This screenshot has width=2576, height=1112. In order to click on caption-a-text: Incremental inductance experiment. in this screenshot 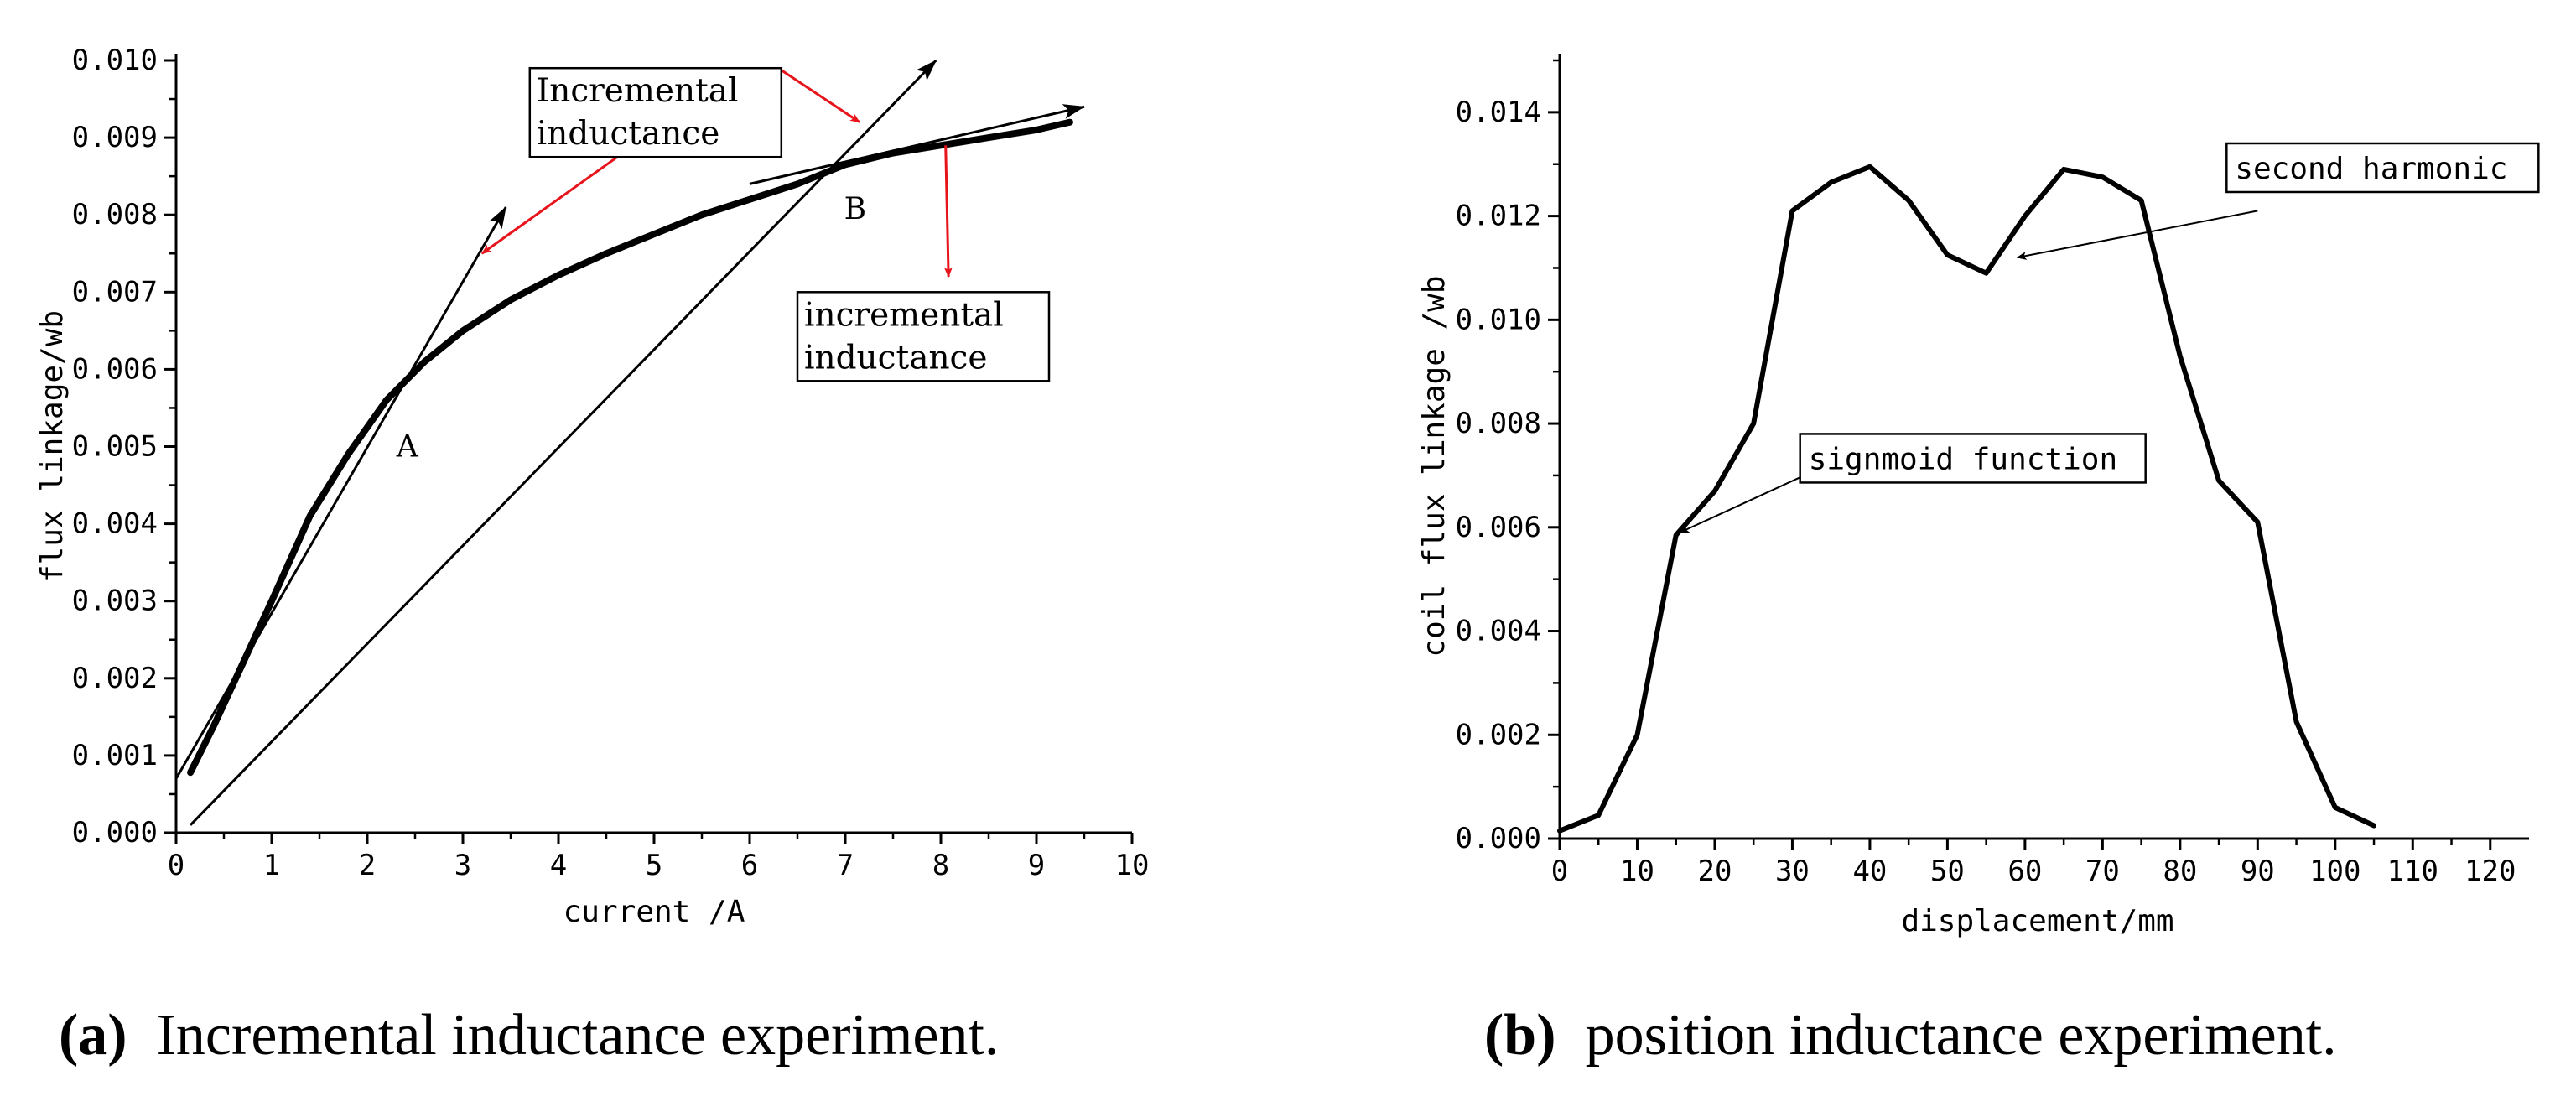, I will do `click(578, 1035)`.